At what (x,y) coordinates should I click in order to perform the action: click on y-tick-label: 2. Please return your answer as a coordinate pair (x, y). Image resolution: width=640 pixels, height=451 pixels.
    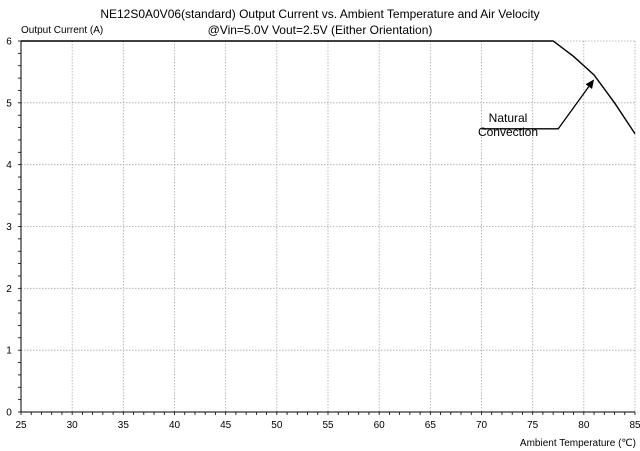
    Looking at the image, I should click on (9, 289).